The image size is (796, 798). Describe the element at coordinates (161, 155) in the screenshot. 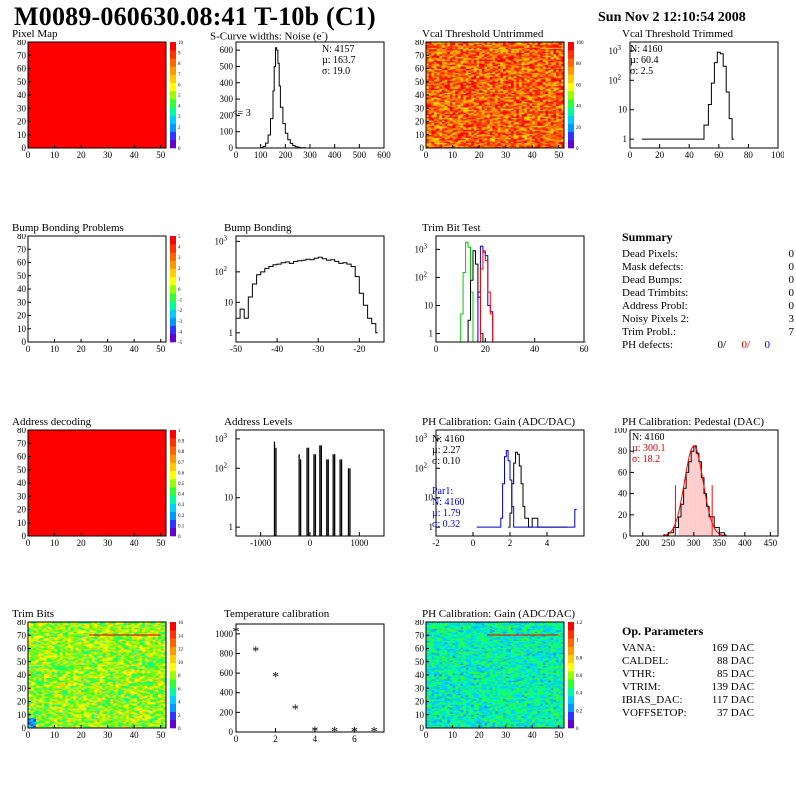

I see `x-tick-label: 50` at that location.